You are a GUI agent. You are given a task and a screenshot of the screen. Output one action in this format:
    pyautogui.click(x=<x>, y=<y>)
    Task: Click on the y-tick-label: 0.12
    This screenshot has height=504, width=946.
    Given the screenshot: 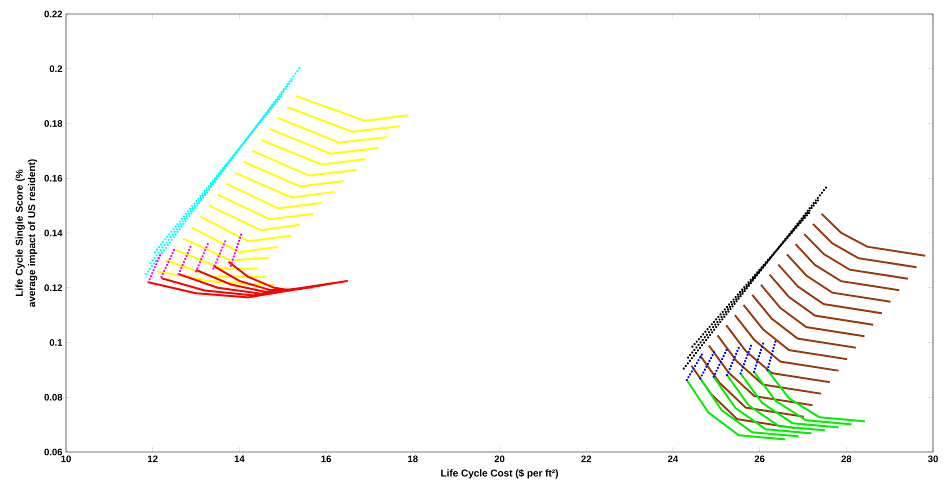 What is the action you would take?
    pyautogui.click(x=53, y=288)
    